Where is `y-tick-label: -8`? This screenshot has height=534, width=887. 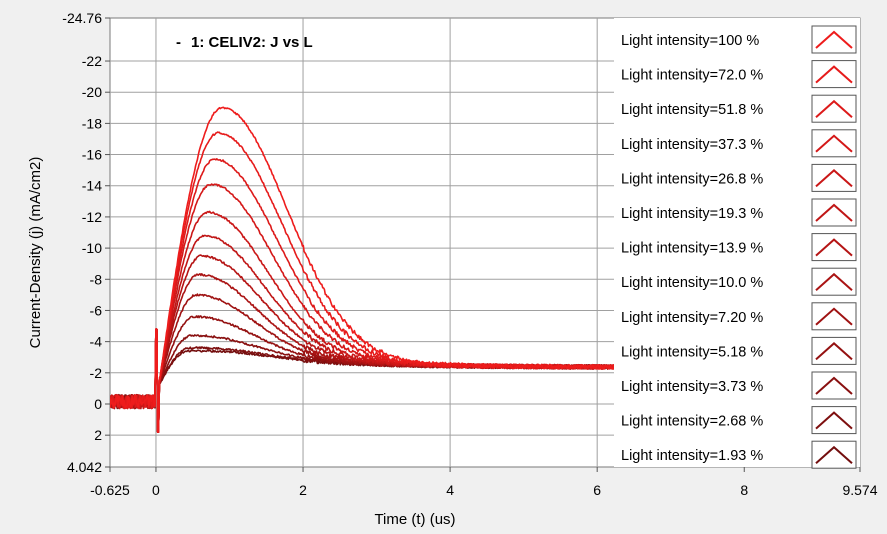 y-tick-label: -8 is located at coordinates (96, 279).